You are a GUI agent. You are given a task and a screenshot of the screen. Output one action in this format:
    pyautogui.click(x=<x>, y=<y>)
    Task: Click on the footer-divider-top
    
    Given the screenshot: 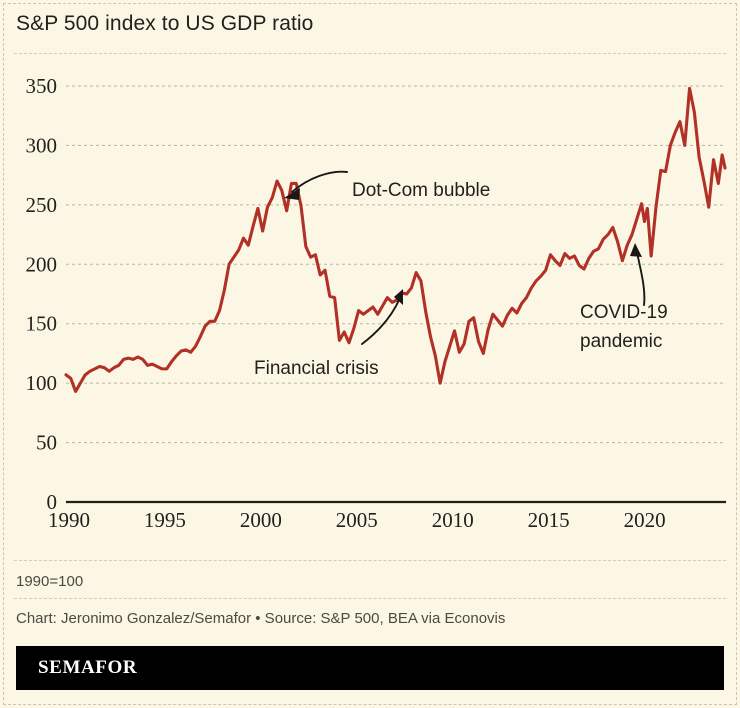 What is the action you would take?
    pyautogui.click(x=370, y=560)
    